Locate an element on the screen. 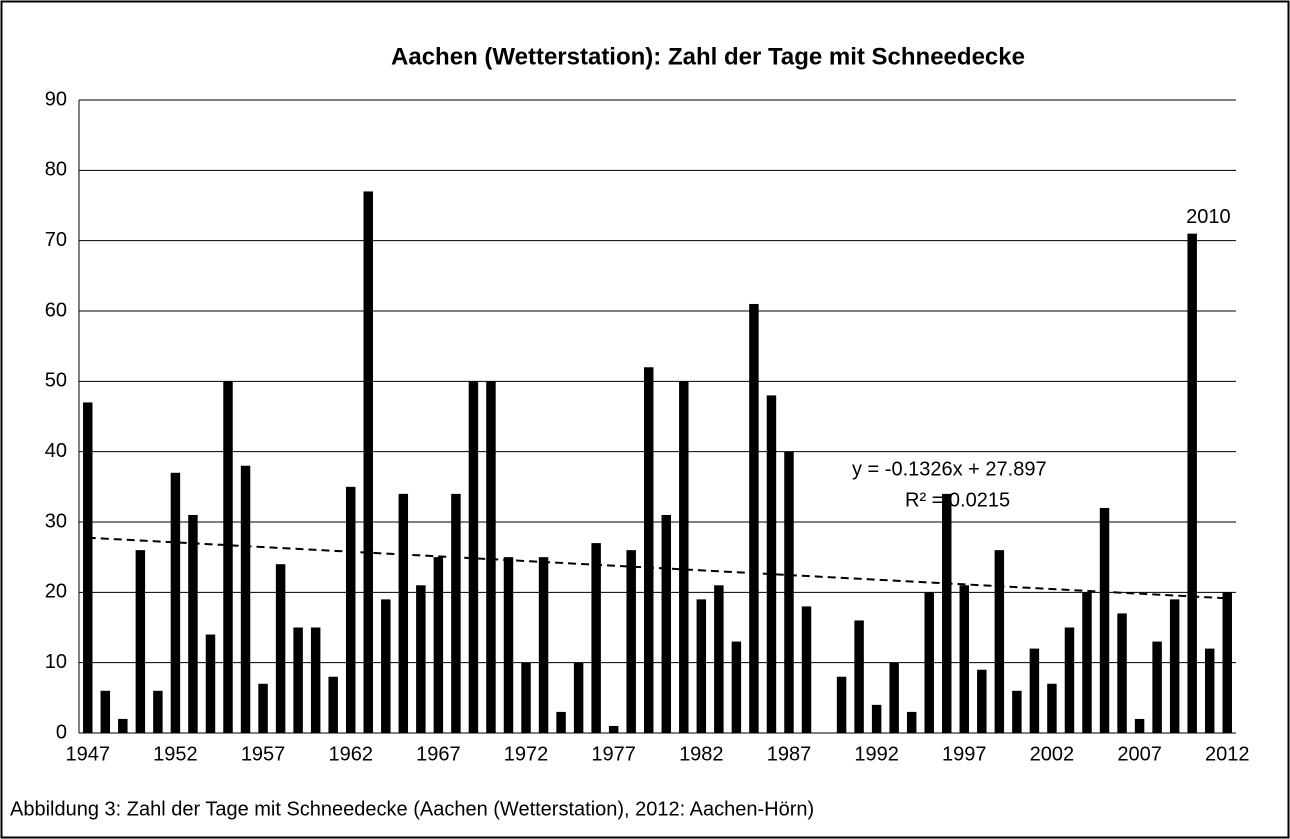 The height and width of the screenshot is (839, 1290). x-tick-label: 1957 is located at coordinates (263, 754).